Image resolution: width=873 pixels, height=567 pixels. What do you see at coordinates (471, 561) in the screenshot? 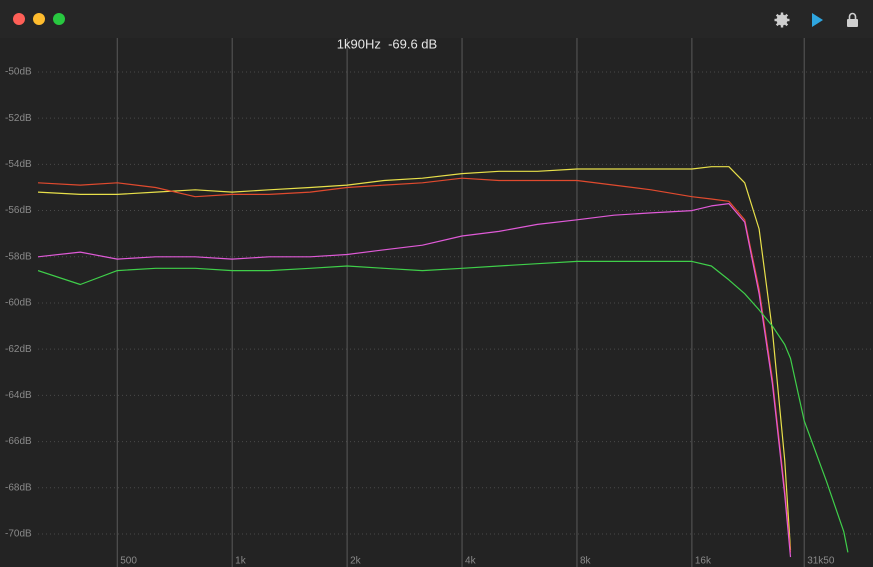
I see `x-tick-label: 4k` at bounding box center [471, 561].